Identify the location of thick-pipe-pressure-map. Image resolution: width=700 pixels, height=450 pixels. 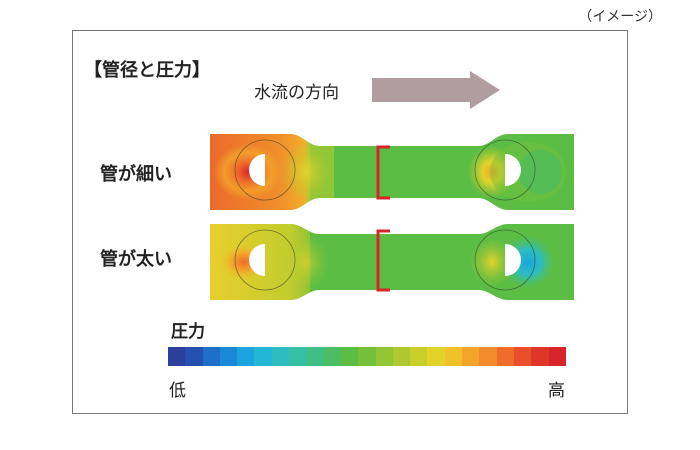
(392, 262).